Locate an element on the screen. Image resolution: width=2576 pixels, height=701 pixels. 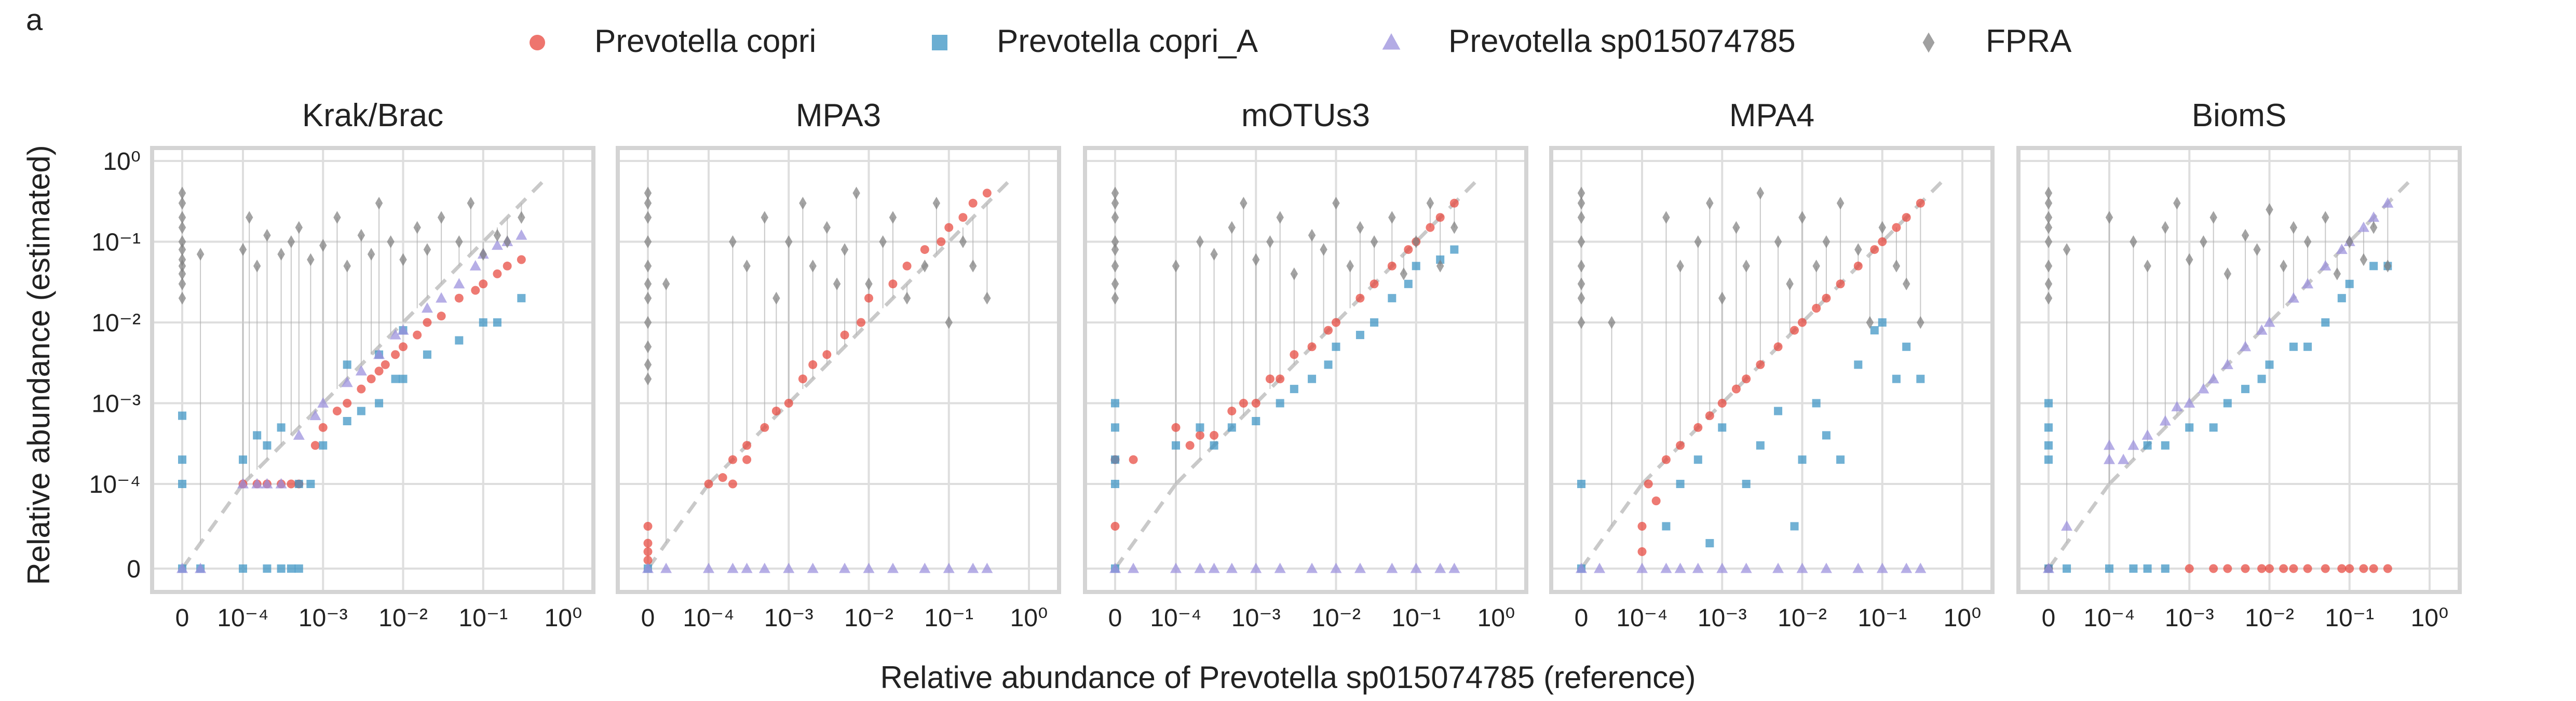
legend-fpra-marker is located at coordinates (1928, 43).